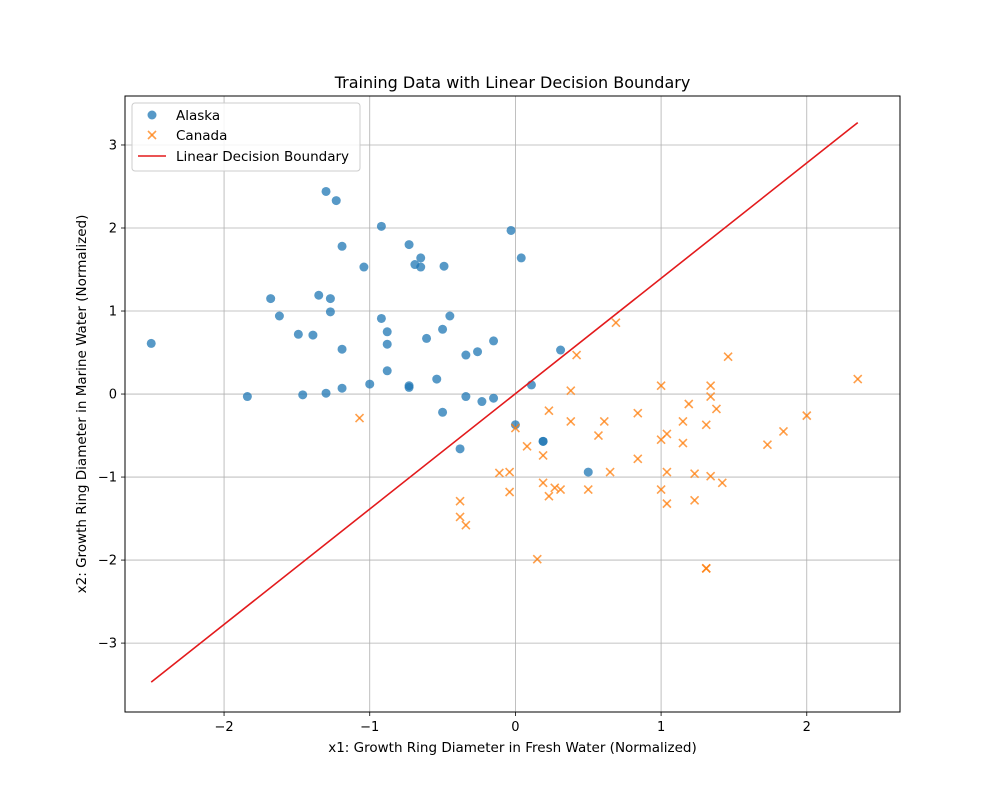  I want to click on x-tick-label: 0, so click(515, 727).